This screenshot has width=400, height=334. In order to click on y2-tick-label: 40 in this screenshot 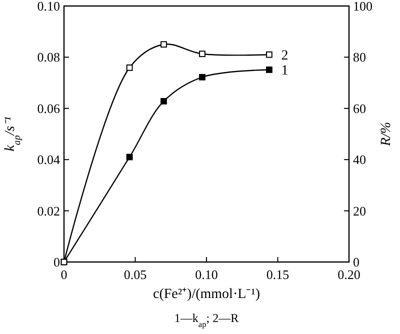, I will do `click(359, 160)`.